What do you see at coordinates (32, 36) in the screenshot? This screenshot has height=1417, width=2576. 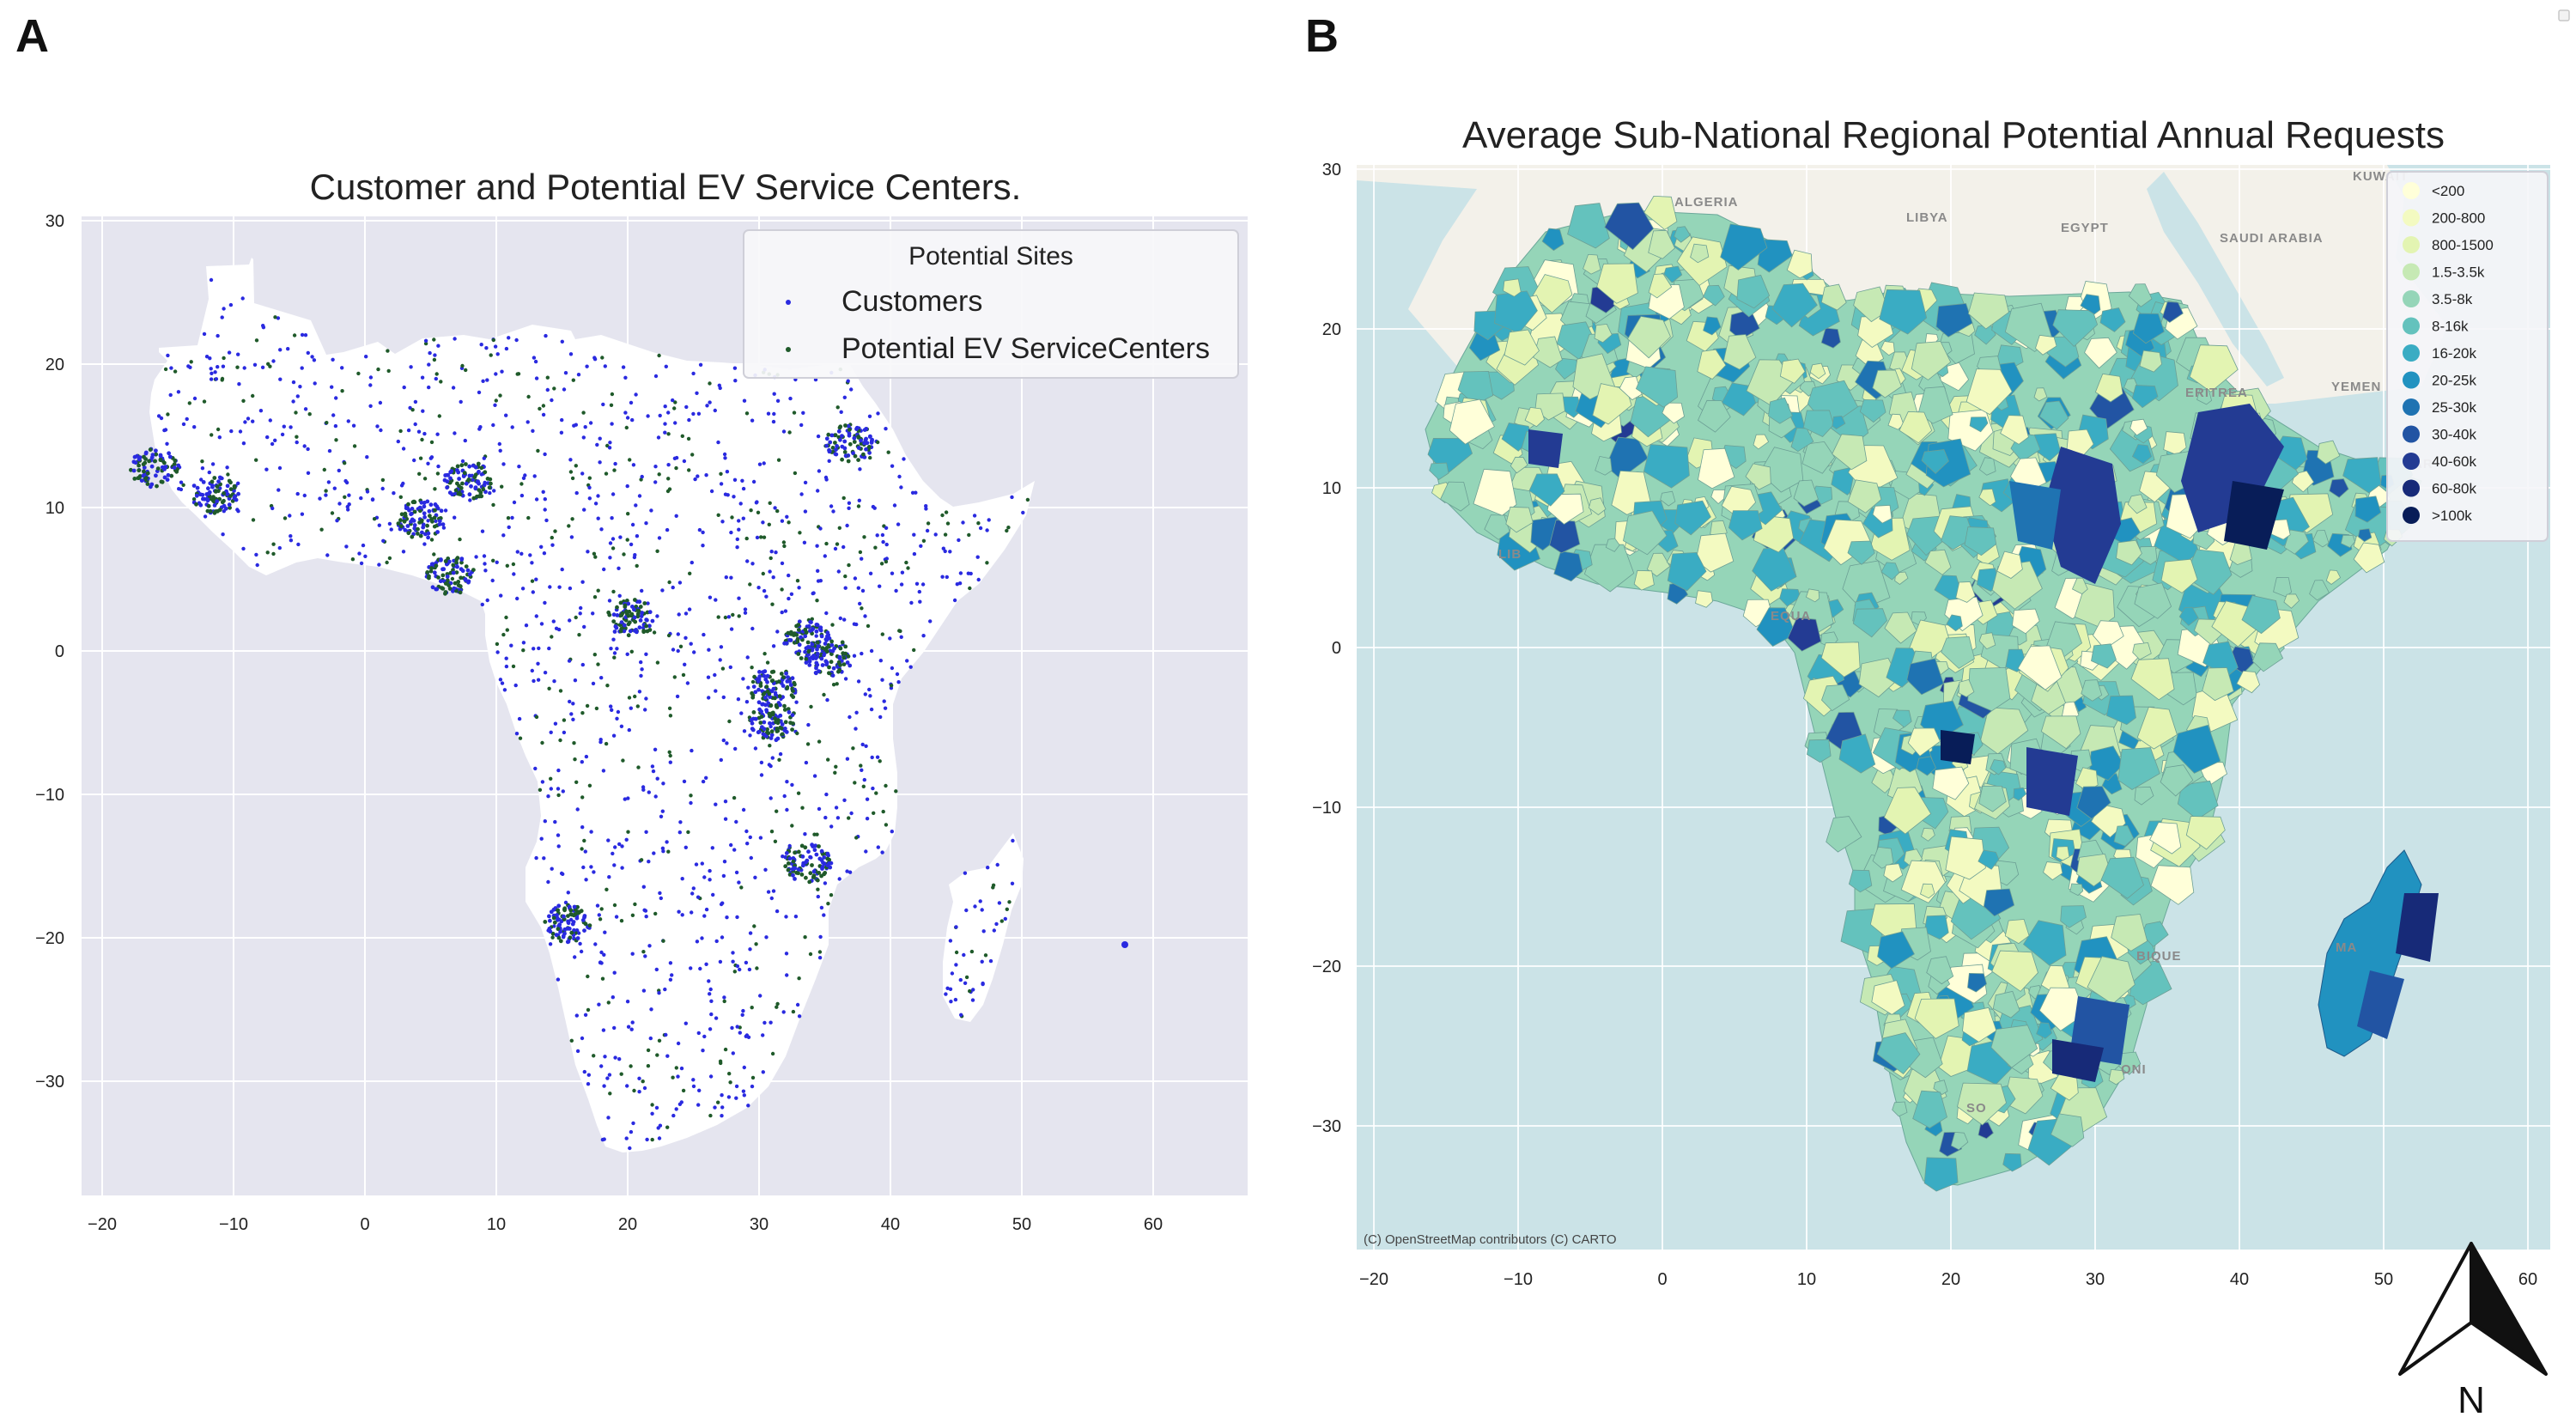 I see `panel-a-letter: A` at bounding box center [32, 36].